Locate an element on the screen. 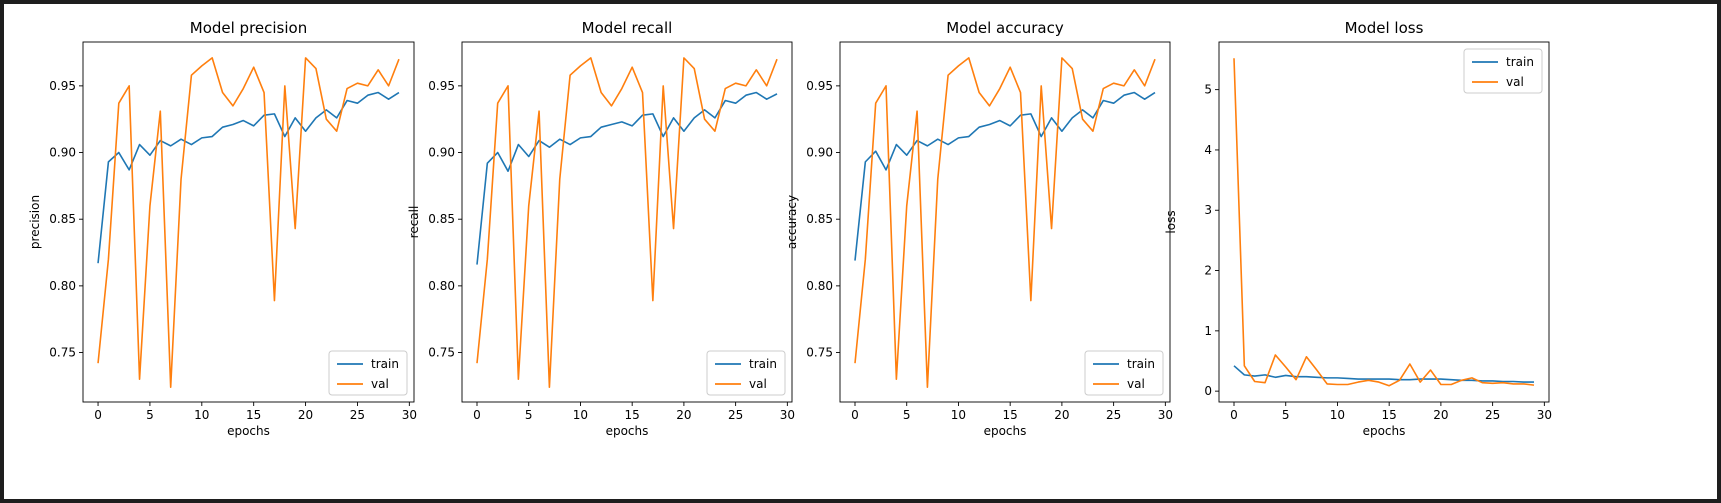  y-axis-label: recall is located at coordinates (414, 222).